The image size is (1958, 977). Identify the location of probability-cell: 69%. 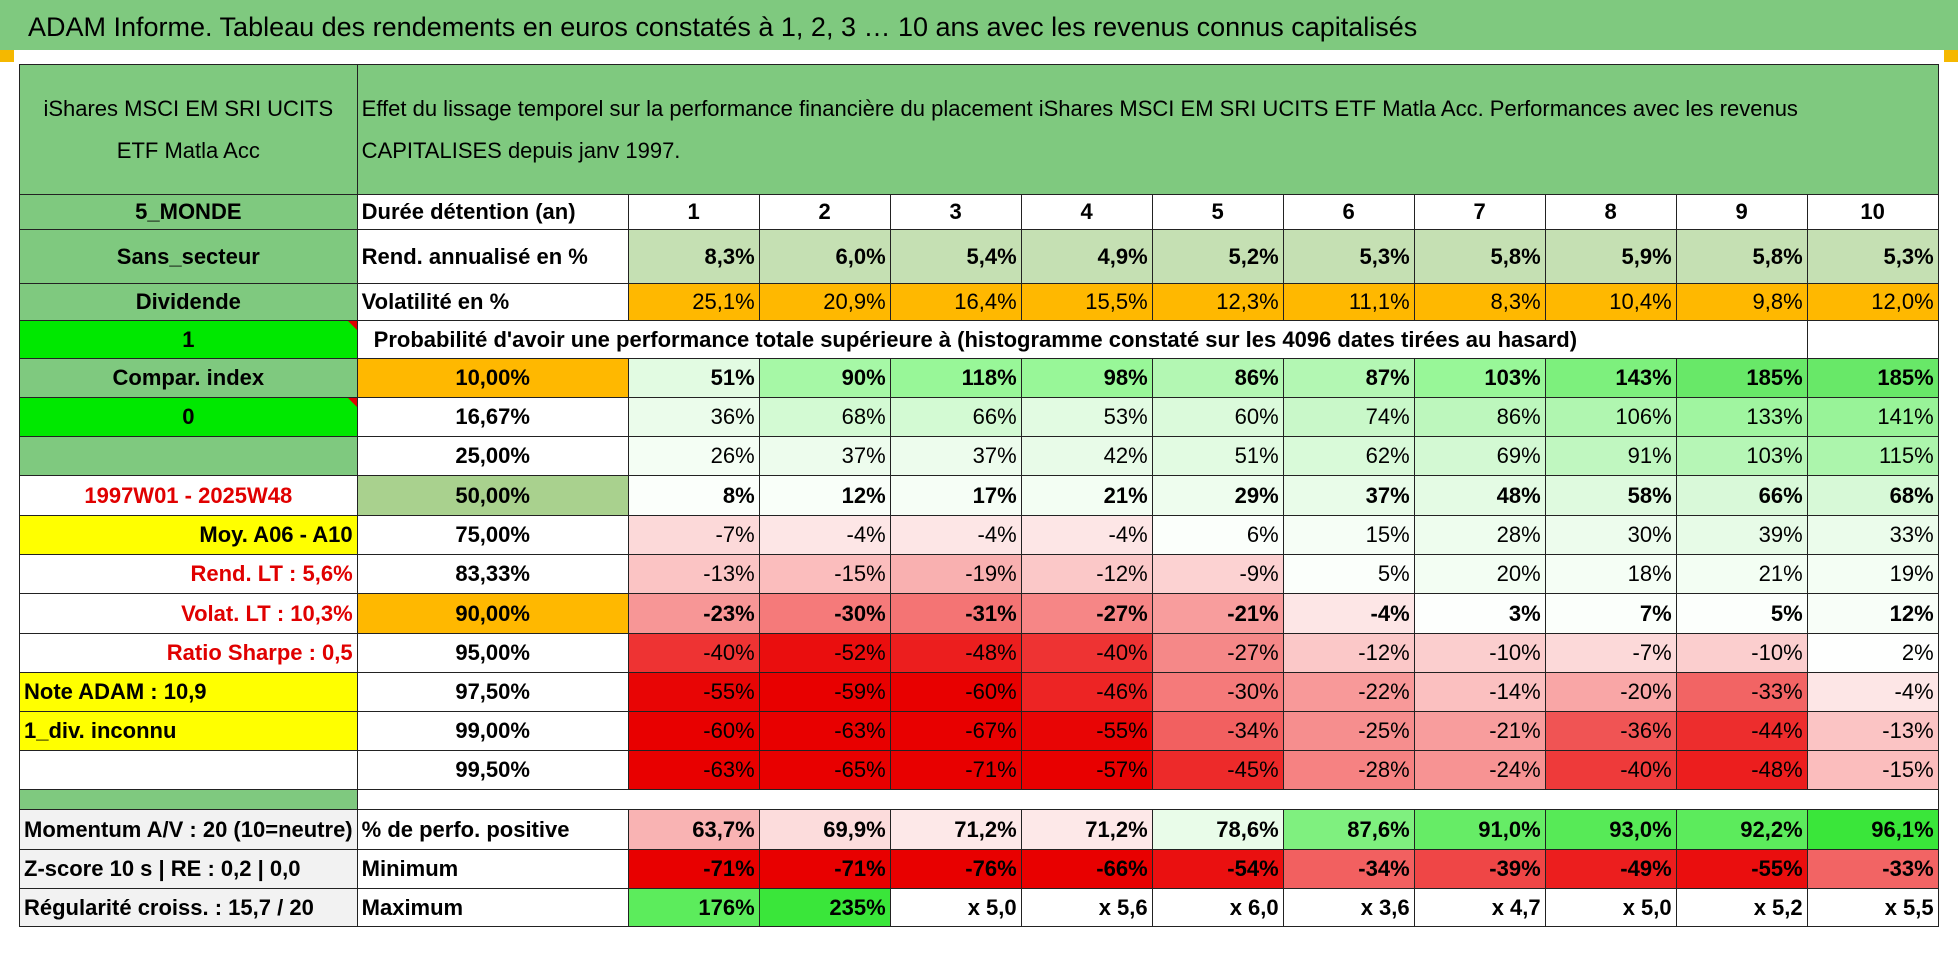
(1479, 456).